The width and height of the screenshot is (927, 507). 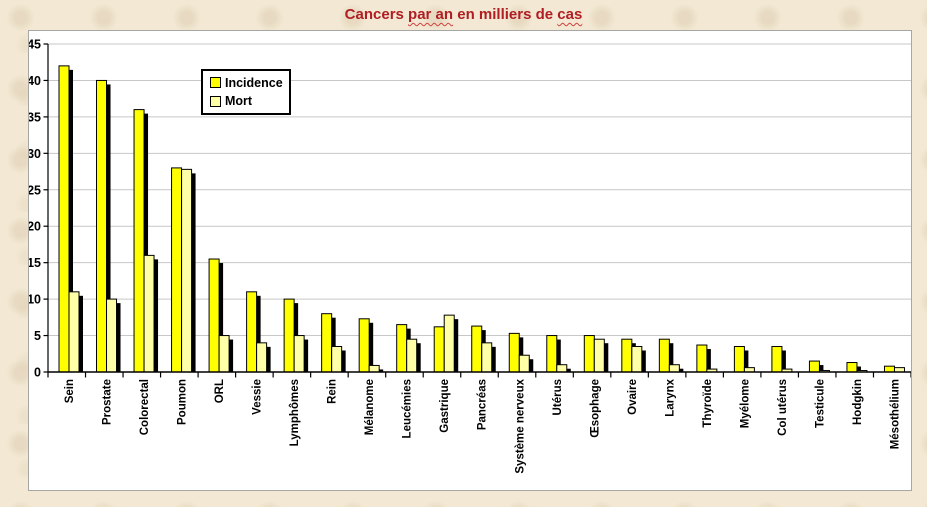 What do you see at coordinates (35, 154) in the screenshot?
I see `y-axis-label: 30` at bounding box center [35, 154].